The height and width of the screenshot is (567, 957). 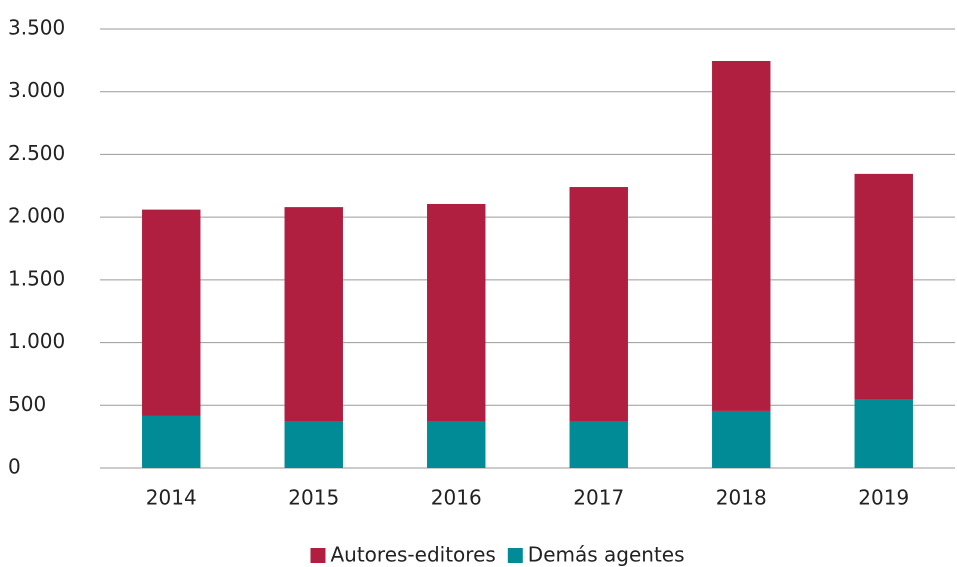 What do you see at coordinates (36, 90) in the screenshot?
I see `y-tick-label: 3.000` at bounding box center [36, 90].